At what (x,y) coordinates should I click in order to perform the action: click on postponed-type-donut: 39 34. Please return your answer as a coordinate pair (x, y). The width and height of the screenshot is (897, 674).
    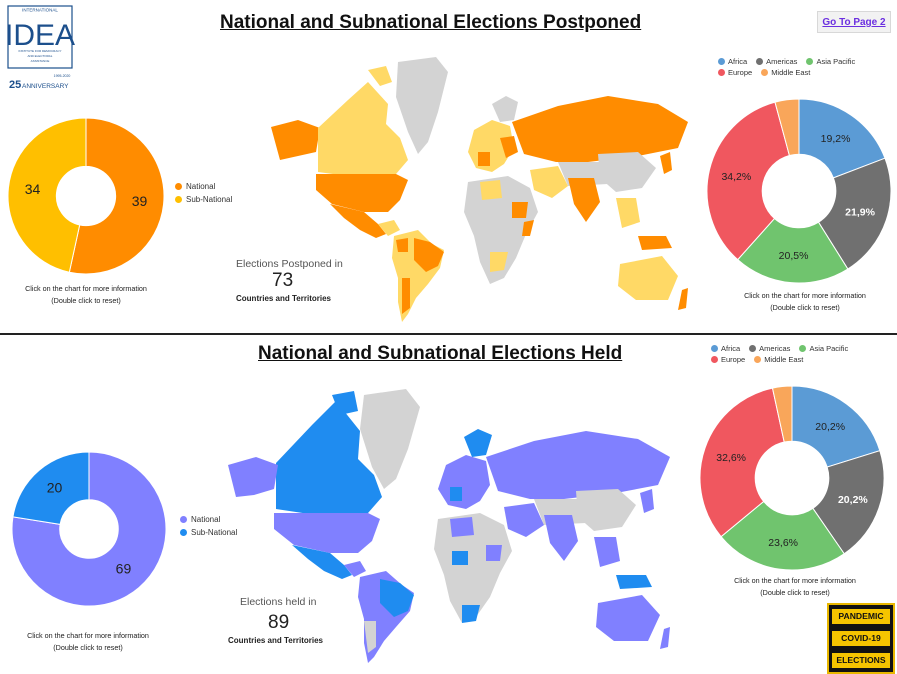
    Looking at the image, I should click on (86, 196).